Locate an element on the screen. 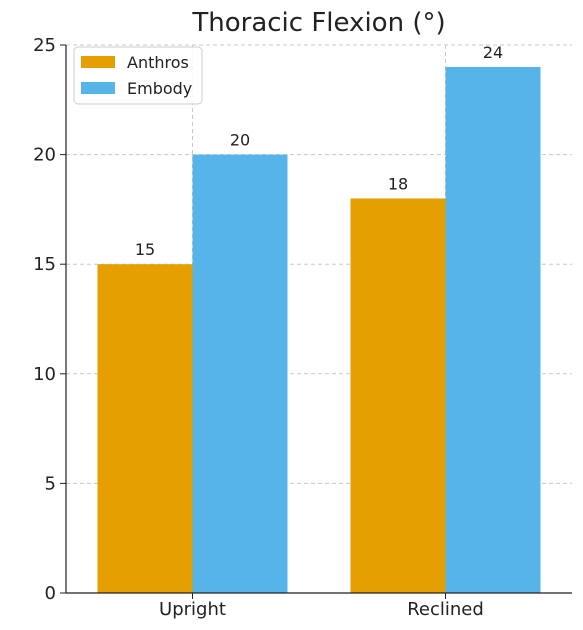 This screenshot has width=583, height=630. y-tick-label: 10 is located at coordinates (44, 374).